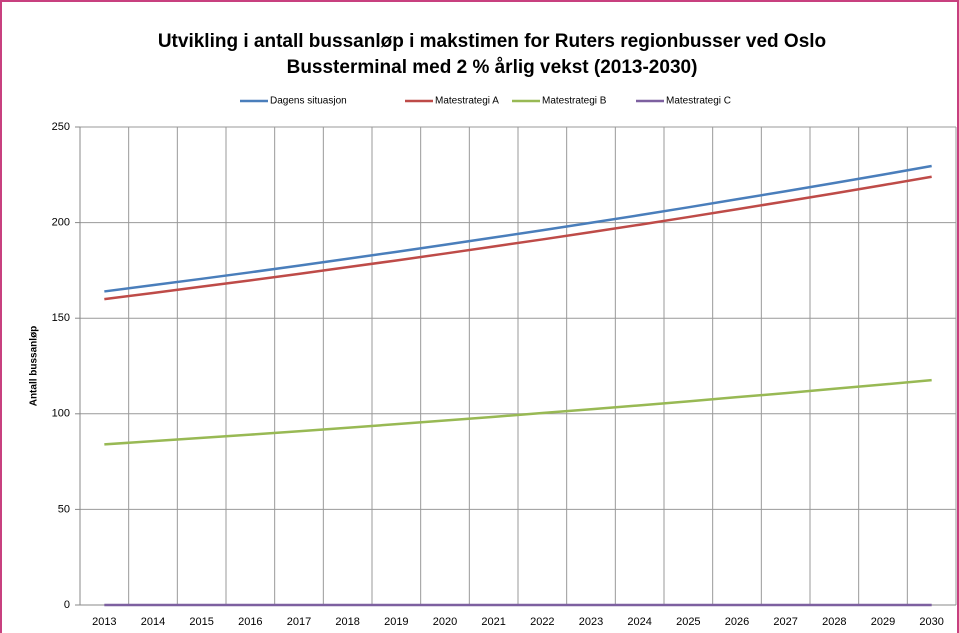 The image size is (959, 633). Describe the element at coordinates (67, 605) in the screenshot. I see `y-tick-label: 0` at that location.